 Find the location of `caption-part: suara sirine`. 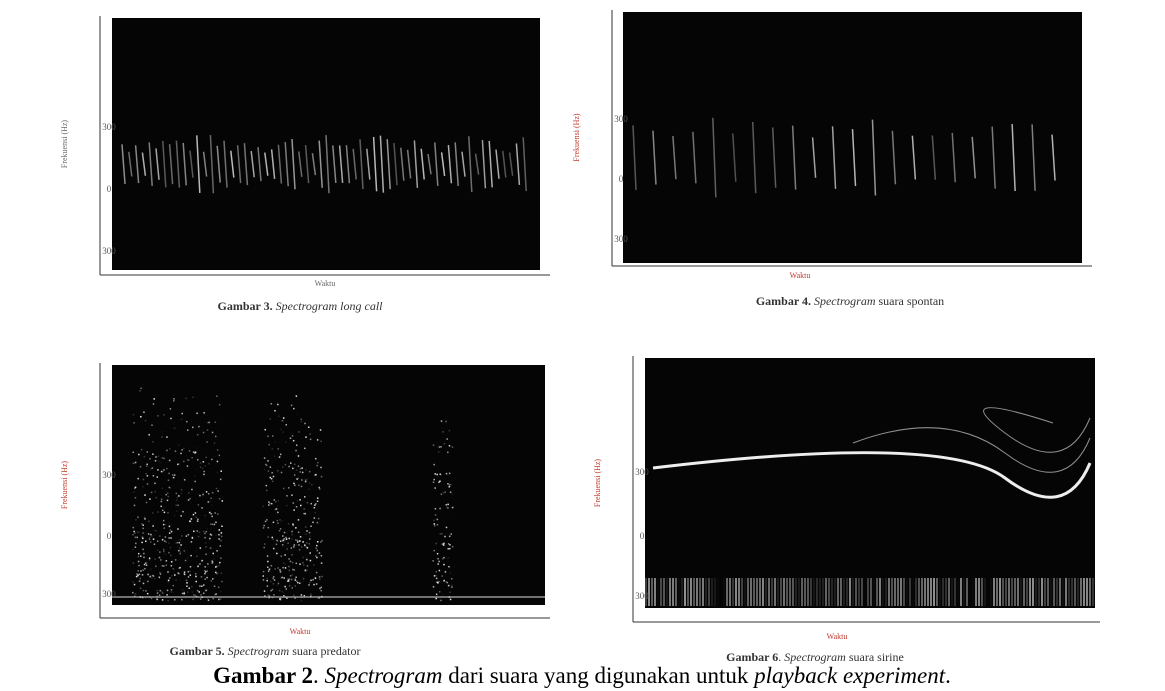

caption-part: suara sirine is located at coordinates (875, 657).